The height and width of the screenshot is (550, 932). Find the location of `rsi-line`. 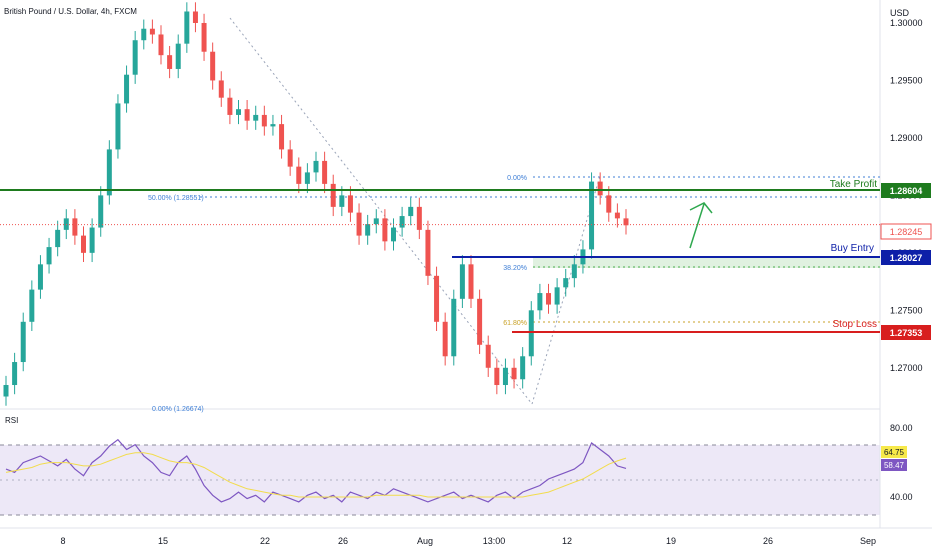

rsi-line is located at coordinates (316, 470).